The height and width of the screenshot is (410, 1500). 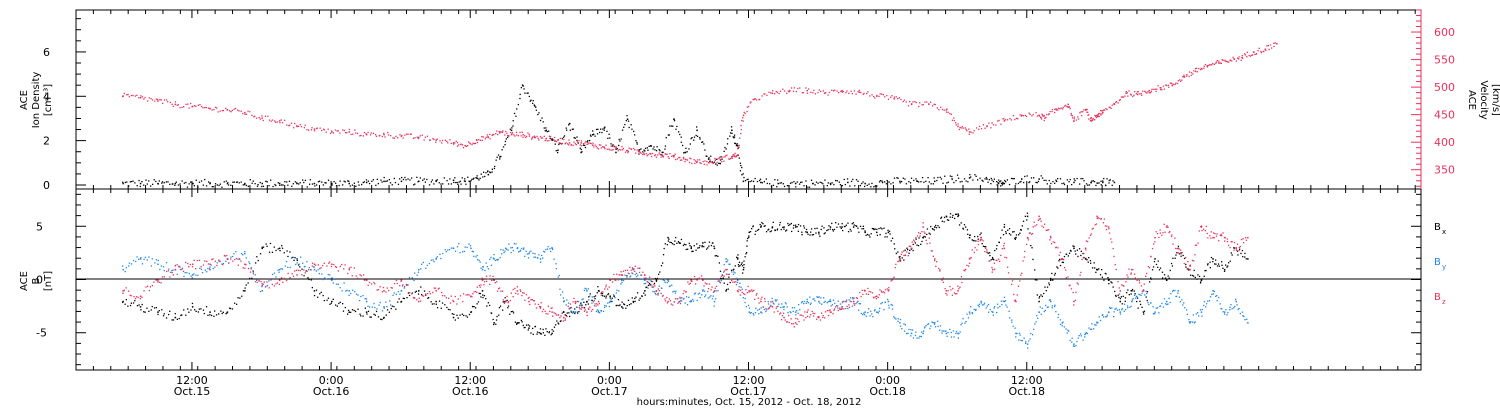 What do you see at coordinates (685, 152) in the screenshot?
I see `ion-density-sample` at bounding box center [685, 152].